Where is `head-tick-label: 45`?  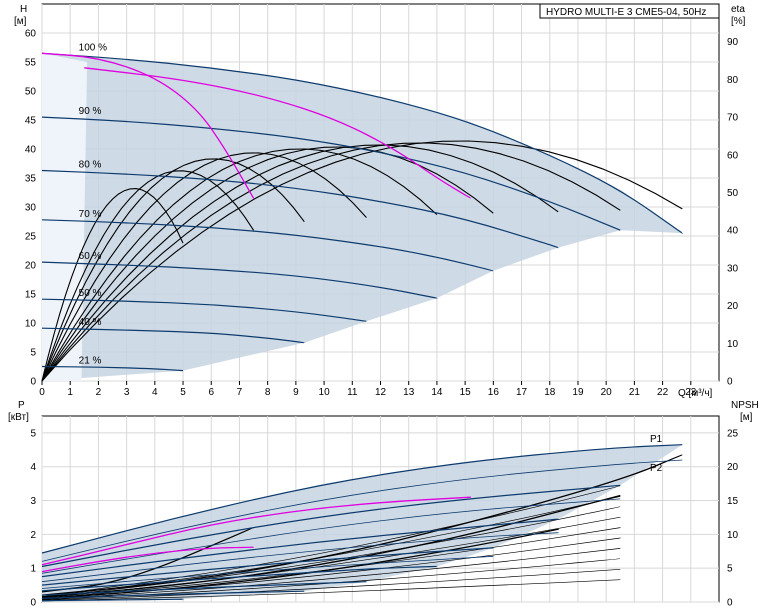 head-tick-label: 45 is located at coordinates (31, 121).